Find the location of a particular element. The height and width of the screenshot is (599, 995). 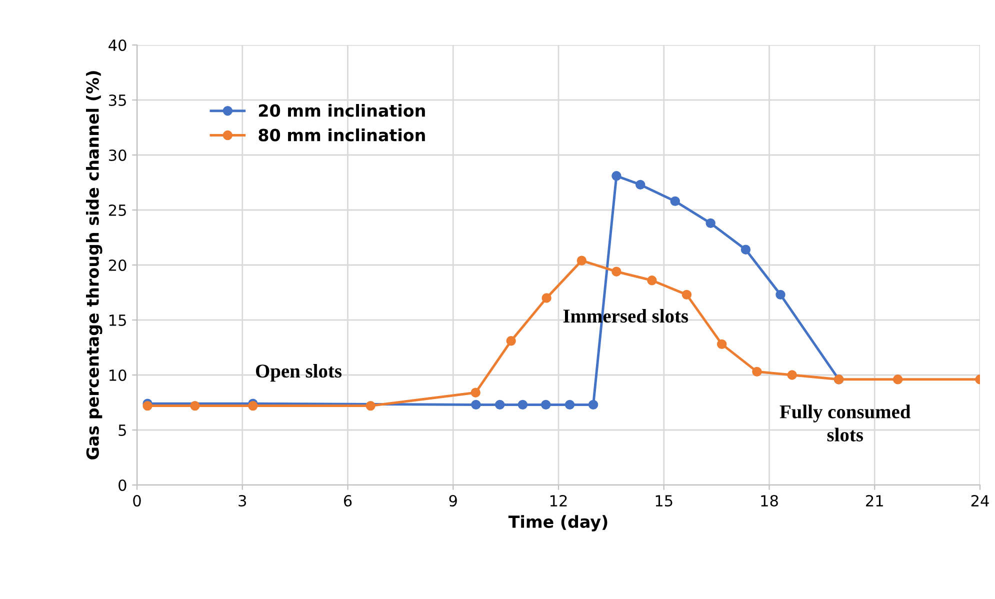

x-tick-label: 9 is located at coordinates (453, 500).